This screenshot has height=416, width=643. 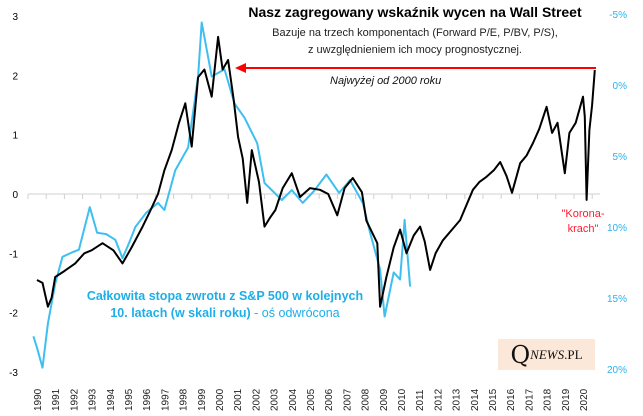 What do you see at coordinates (15, 195) in the screenshot?
I see `y-left-tick-label: 0` at bounding box center [15, 195].